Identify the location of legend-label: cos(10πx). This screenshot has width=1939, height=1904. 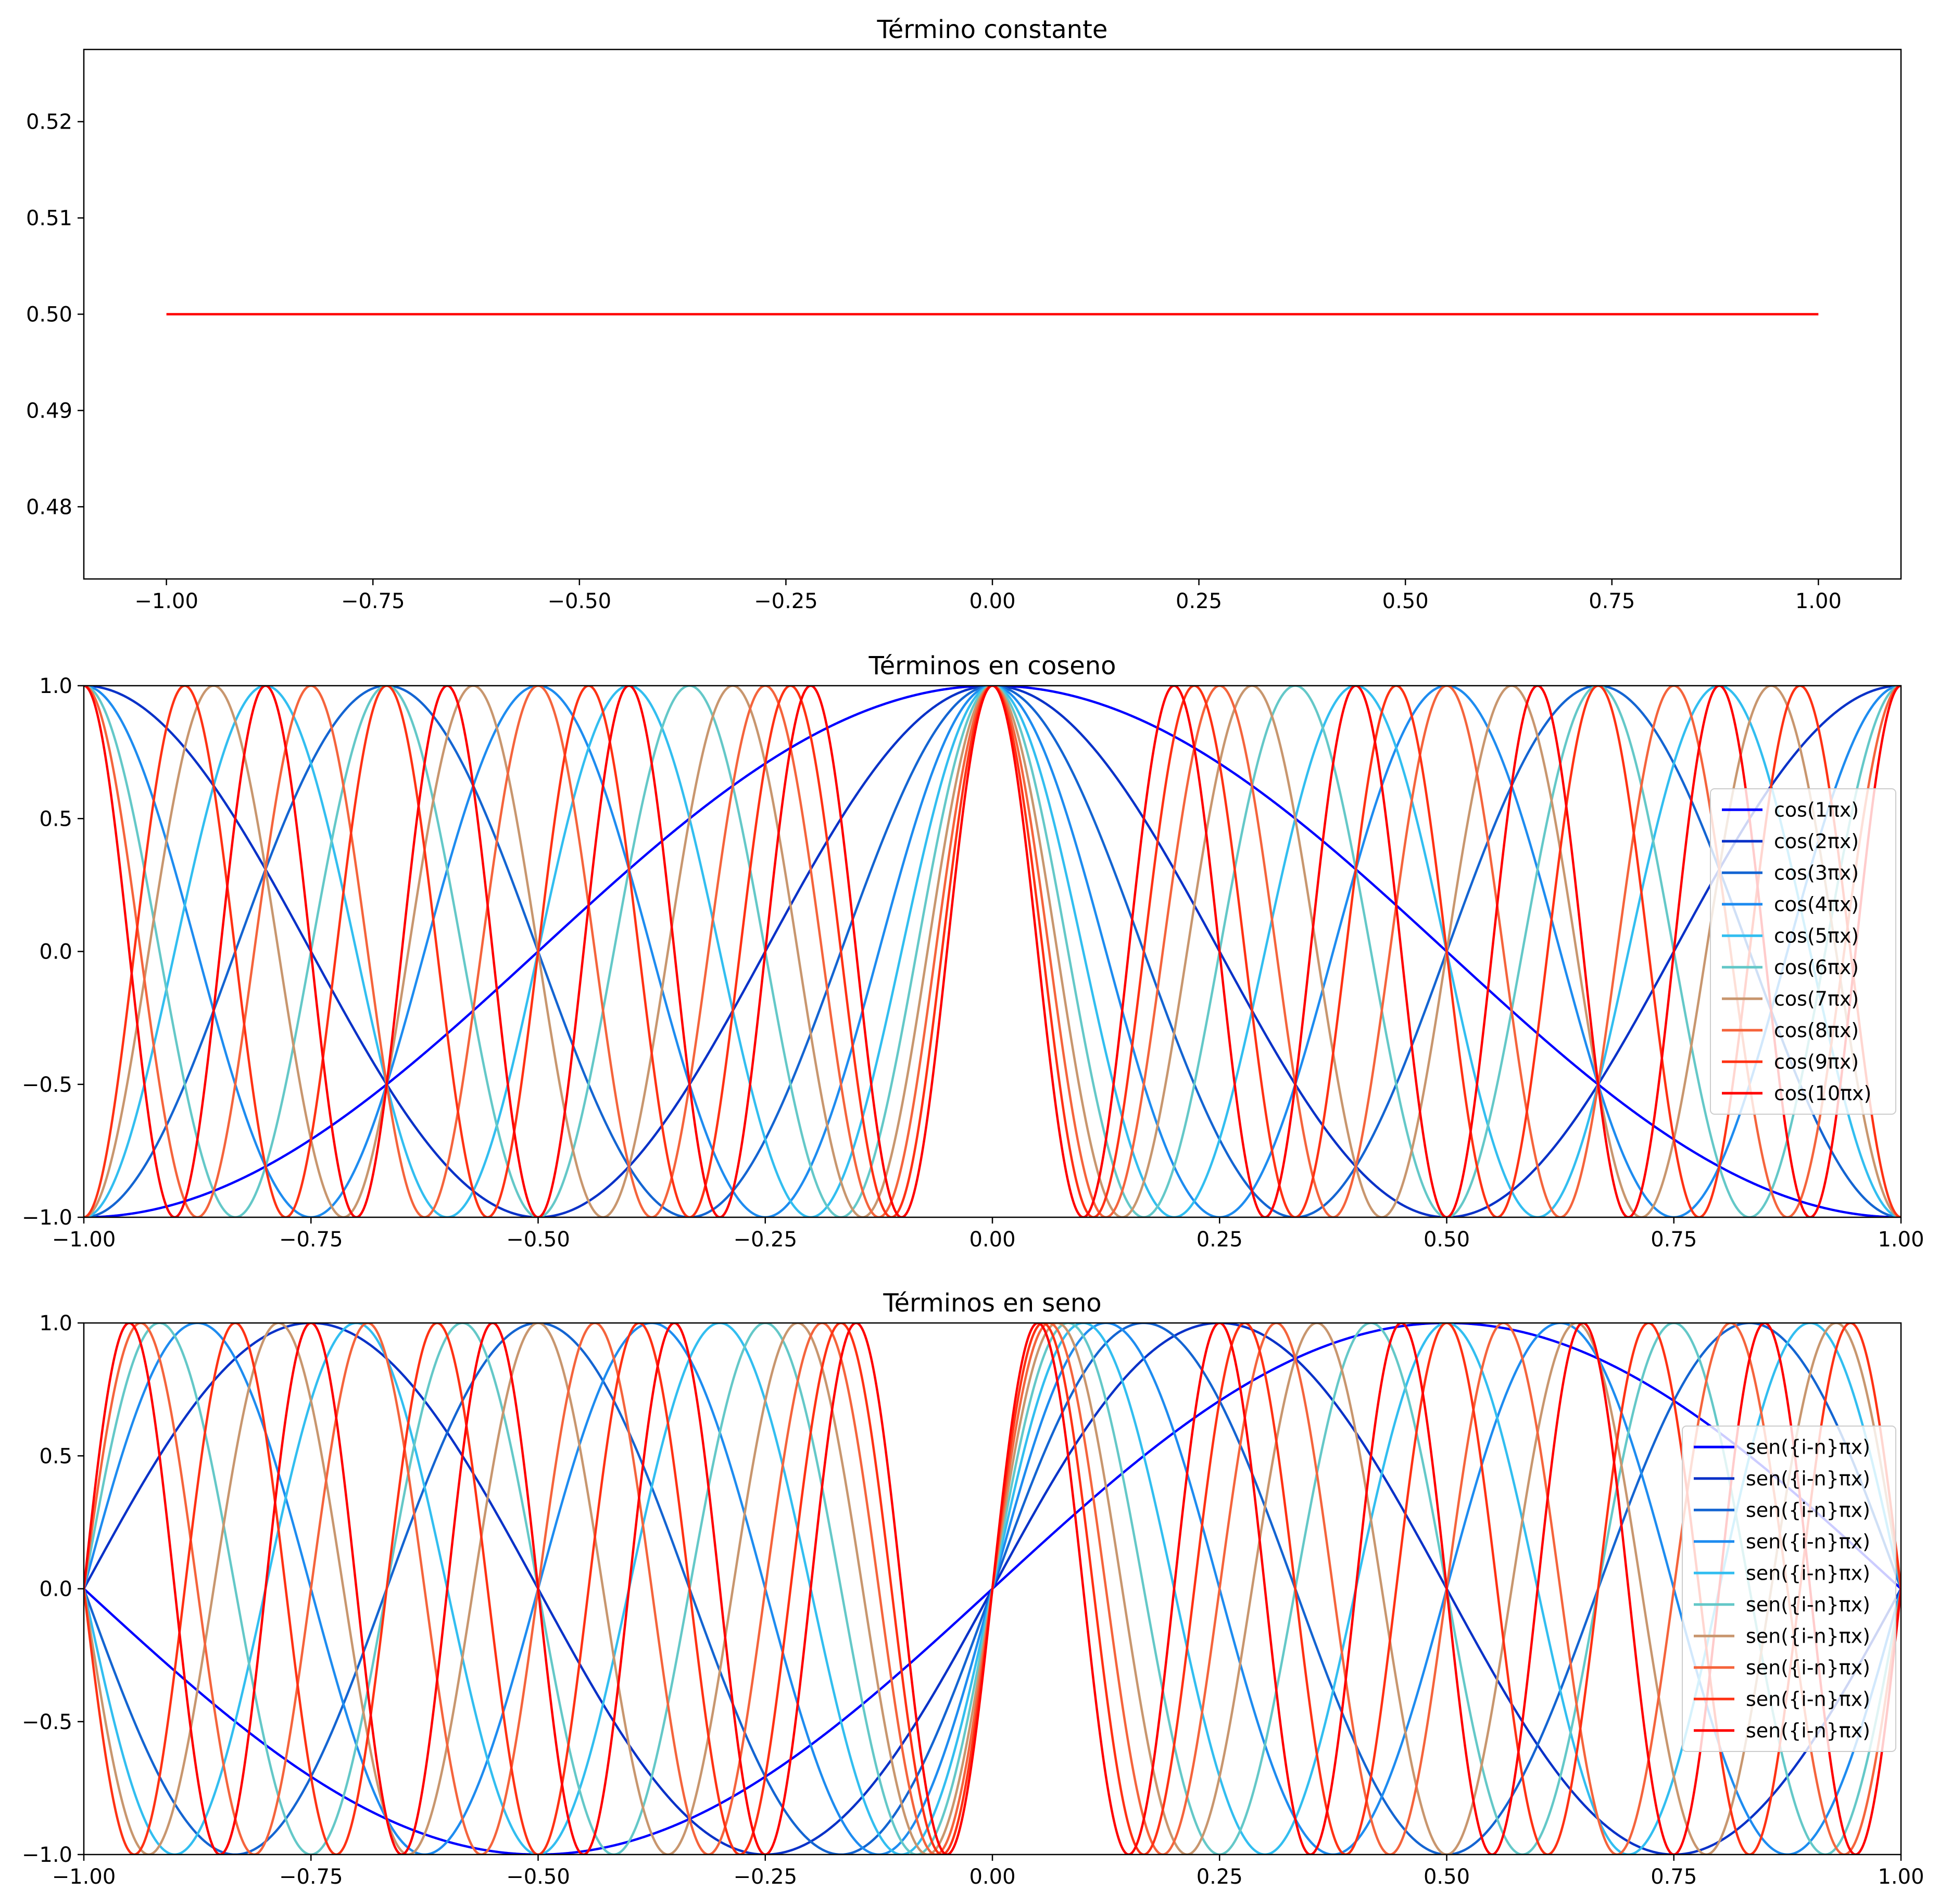
(1822, 1093).